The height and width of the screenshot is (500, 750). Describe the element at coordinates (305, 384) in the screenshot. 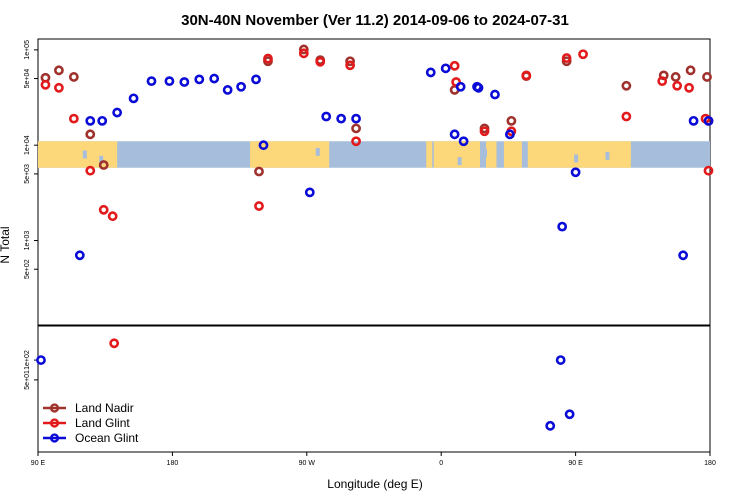

I see `points-lower` at that location.